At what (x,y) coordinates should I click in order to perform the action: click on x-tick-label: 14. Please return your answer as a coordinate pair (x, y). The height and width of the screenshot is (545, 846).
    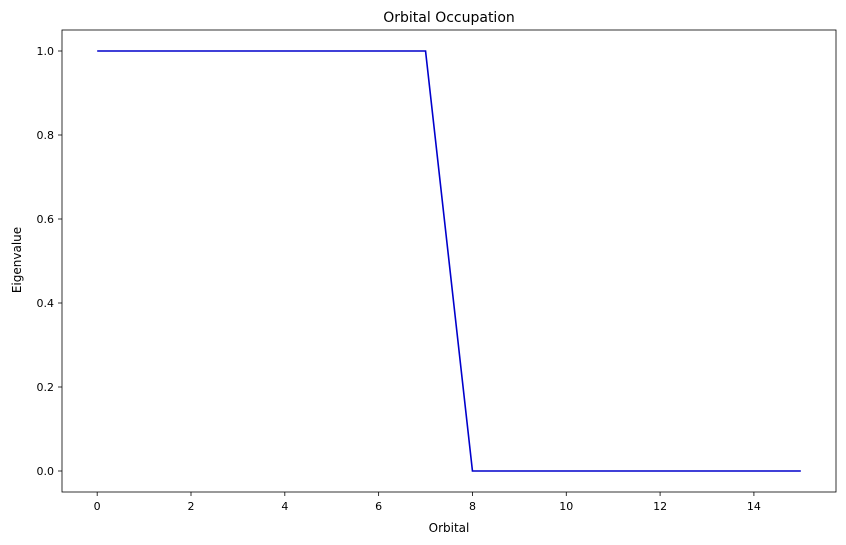
    Looking at the image, I should click on (754, 506).